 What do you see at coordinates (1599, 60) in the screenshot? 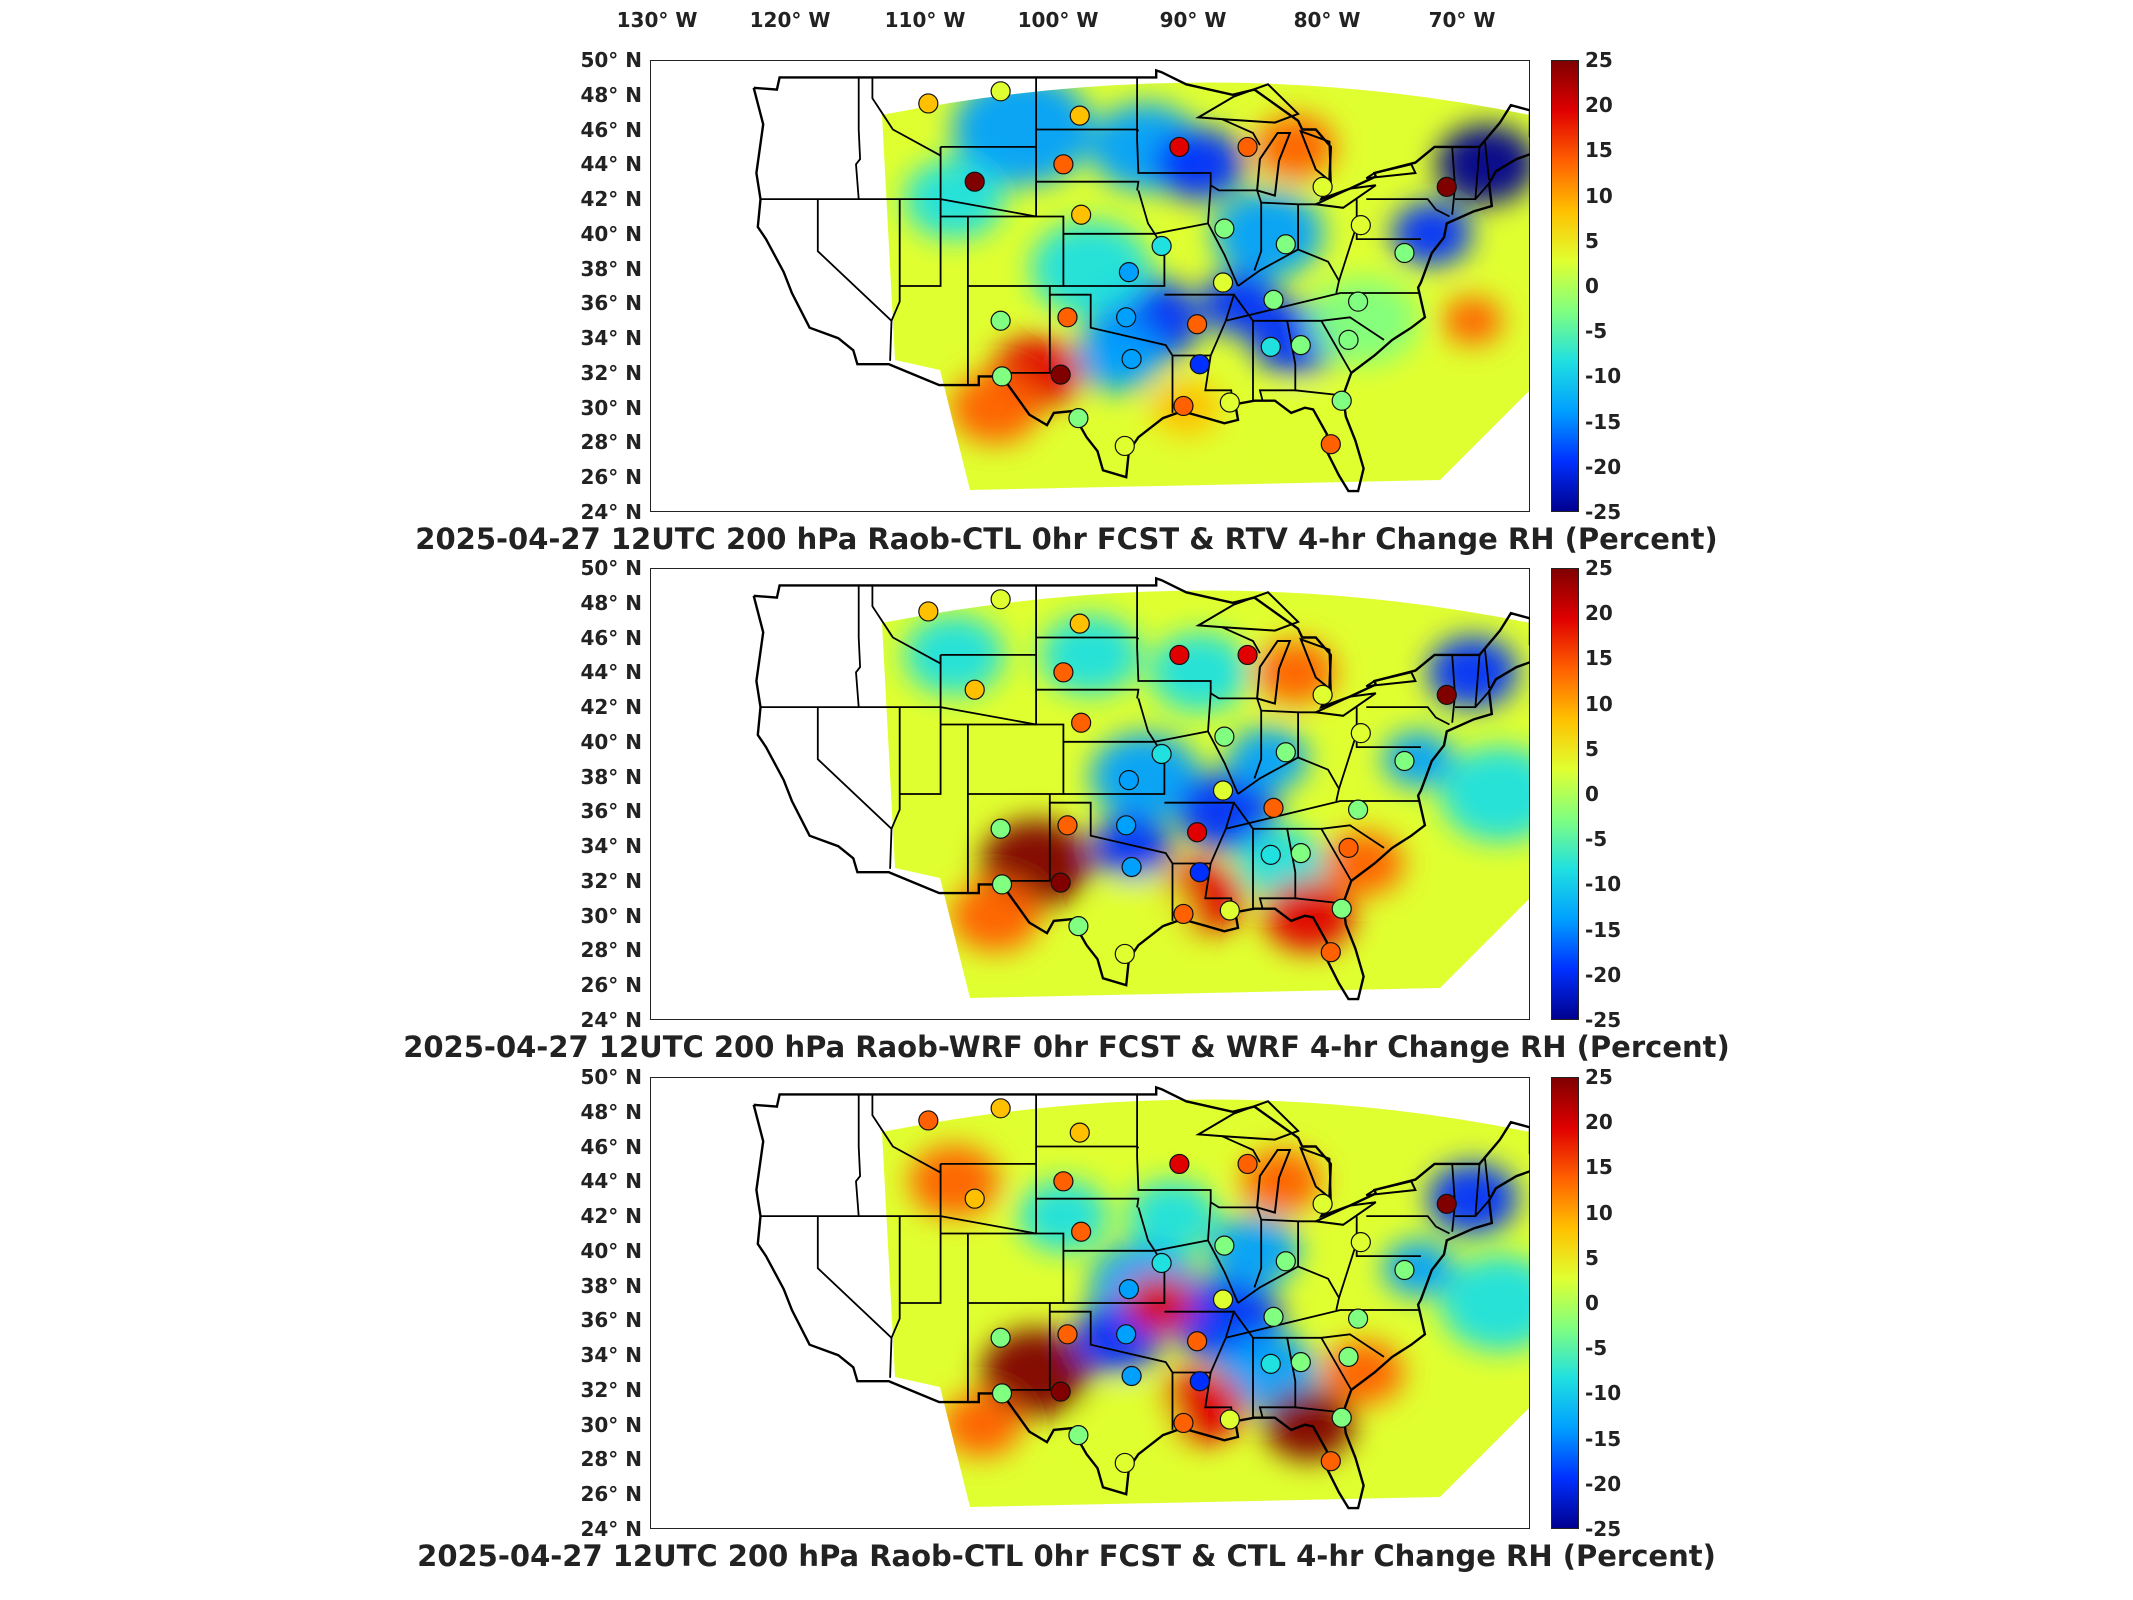
I see `colorbar-tick-label: 25` at bounding box center [1599, 60].